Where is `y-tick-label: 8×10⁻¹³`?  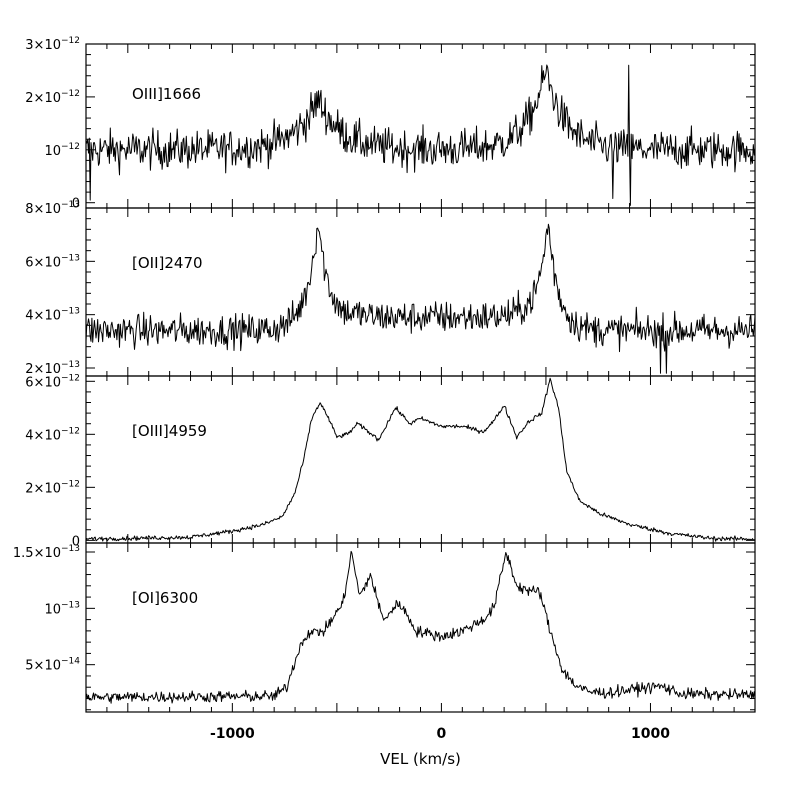 y-tick-label: 8×10⁻¹³ is located at coordinates (52, 208).